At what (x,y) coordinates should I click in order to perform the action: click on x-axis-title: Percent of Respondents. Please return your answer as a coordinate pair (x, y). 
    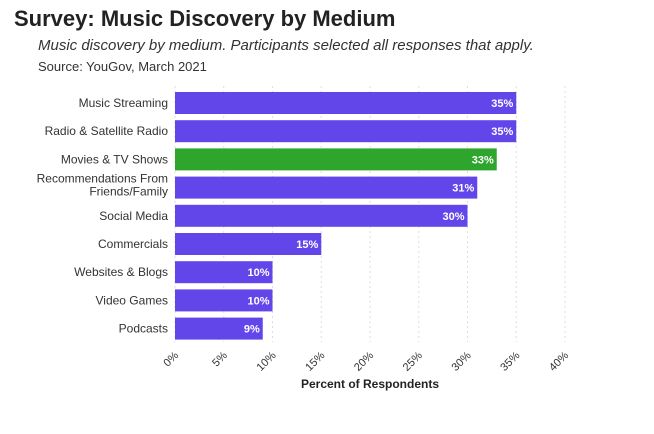
    Looking at the image, I should click on (370, 384).